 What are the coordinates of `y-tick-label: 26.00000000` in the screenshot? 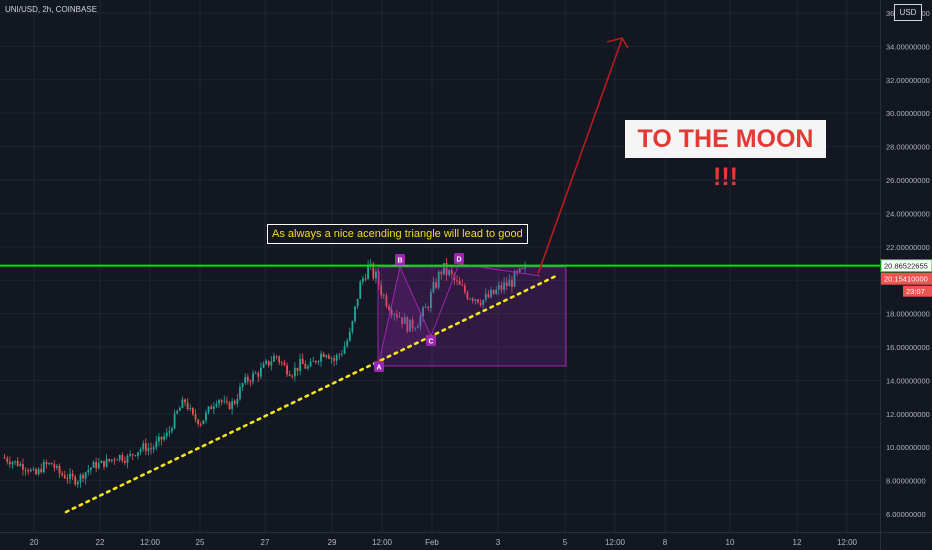 It's located at (908, 180).